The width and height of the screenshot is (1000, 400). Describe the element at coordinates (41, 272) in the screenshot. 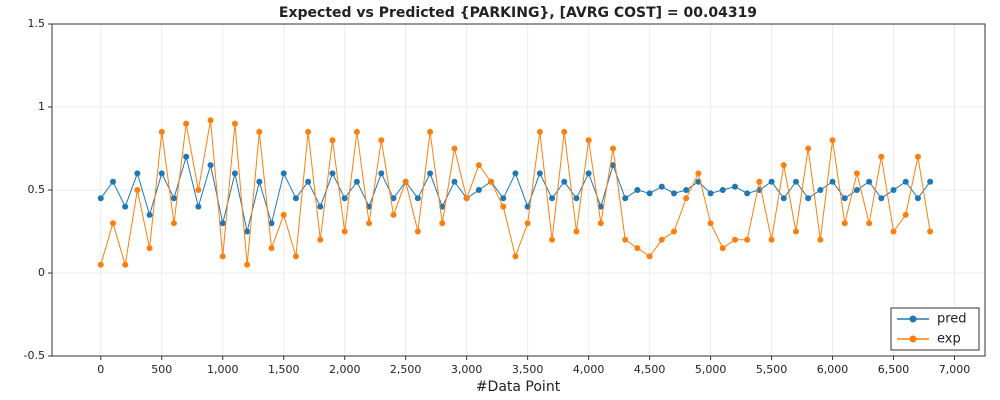

I see `y-tick-label: 0` at that location.